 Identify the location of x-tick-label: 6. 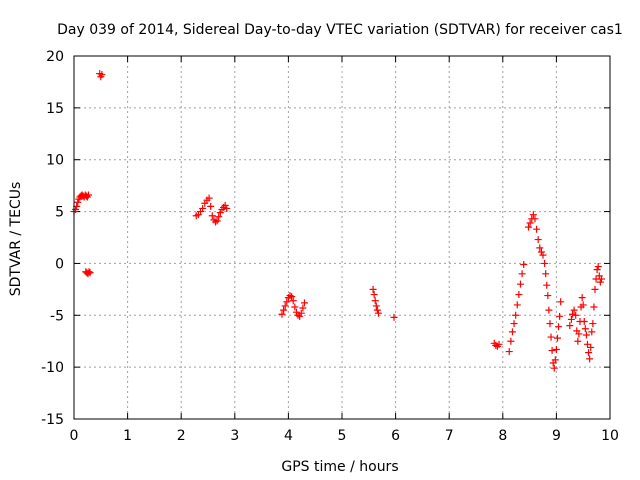
(395, 436).